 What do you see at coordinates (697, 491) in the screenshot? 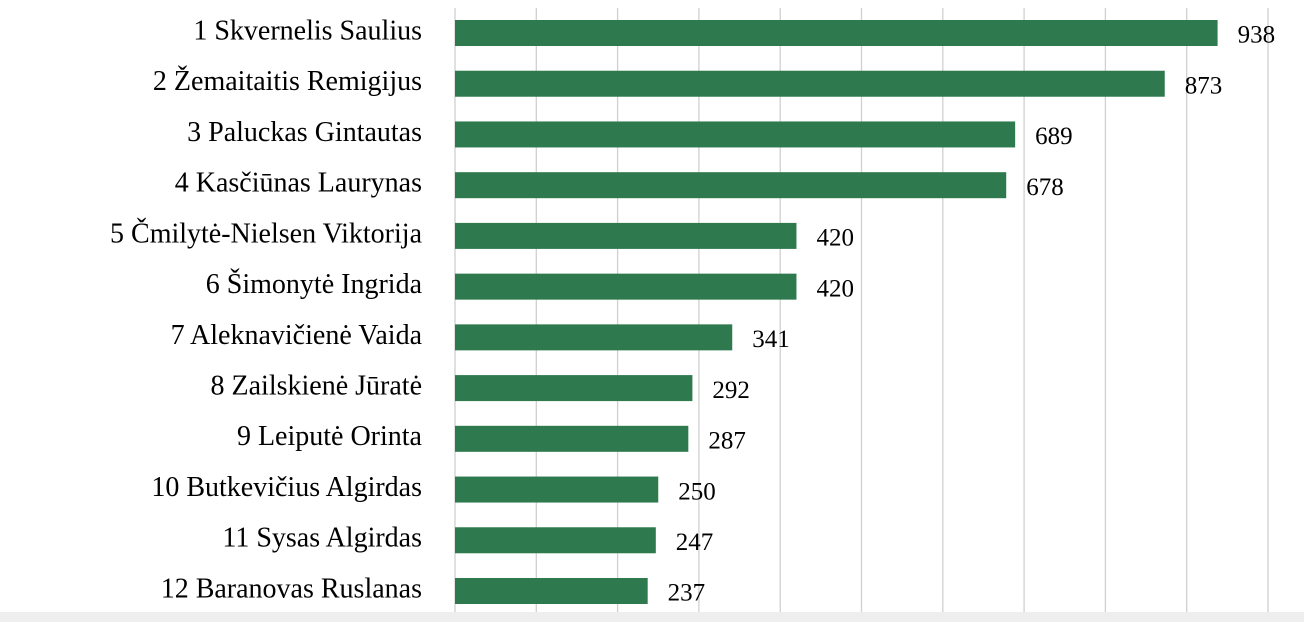
I see `value-label: 250` at bounding box center [697, 491].